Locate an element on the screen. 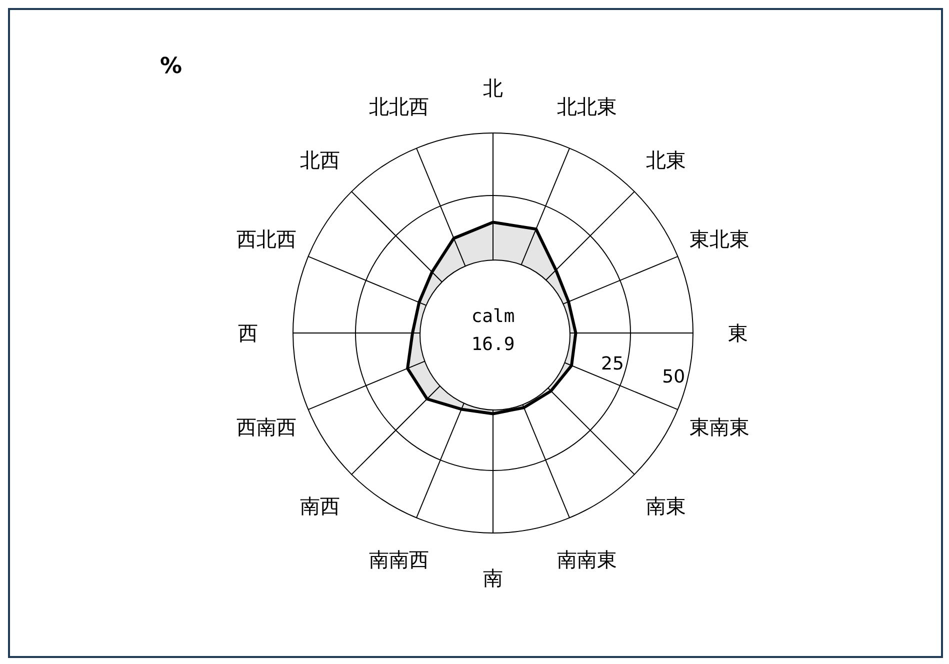  spoke-label: 南東 is located at coordinates (666, 506).